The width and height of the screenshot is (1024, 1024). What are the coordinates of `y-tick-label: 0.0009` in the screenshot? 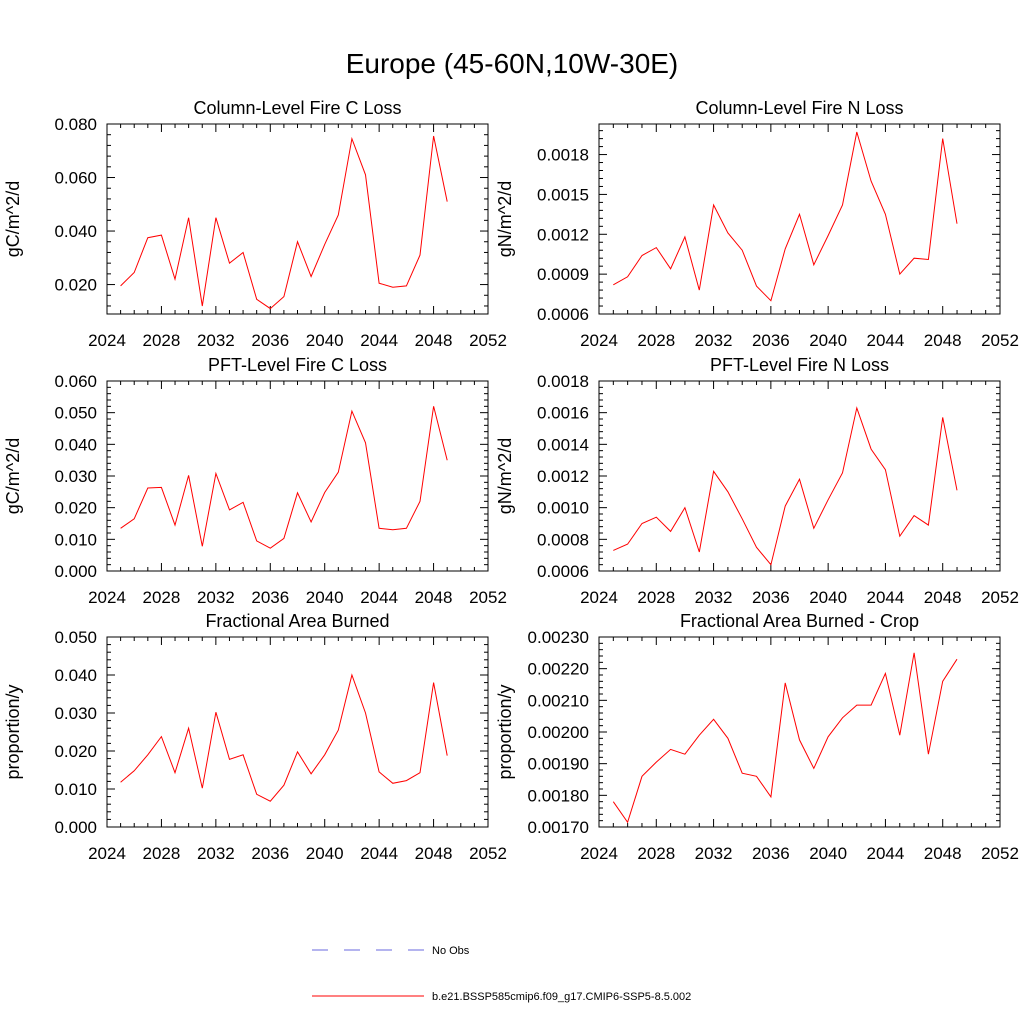 It's located at (563, 274).